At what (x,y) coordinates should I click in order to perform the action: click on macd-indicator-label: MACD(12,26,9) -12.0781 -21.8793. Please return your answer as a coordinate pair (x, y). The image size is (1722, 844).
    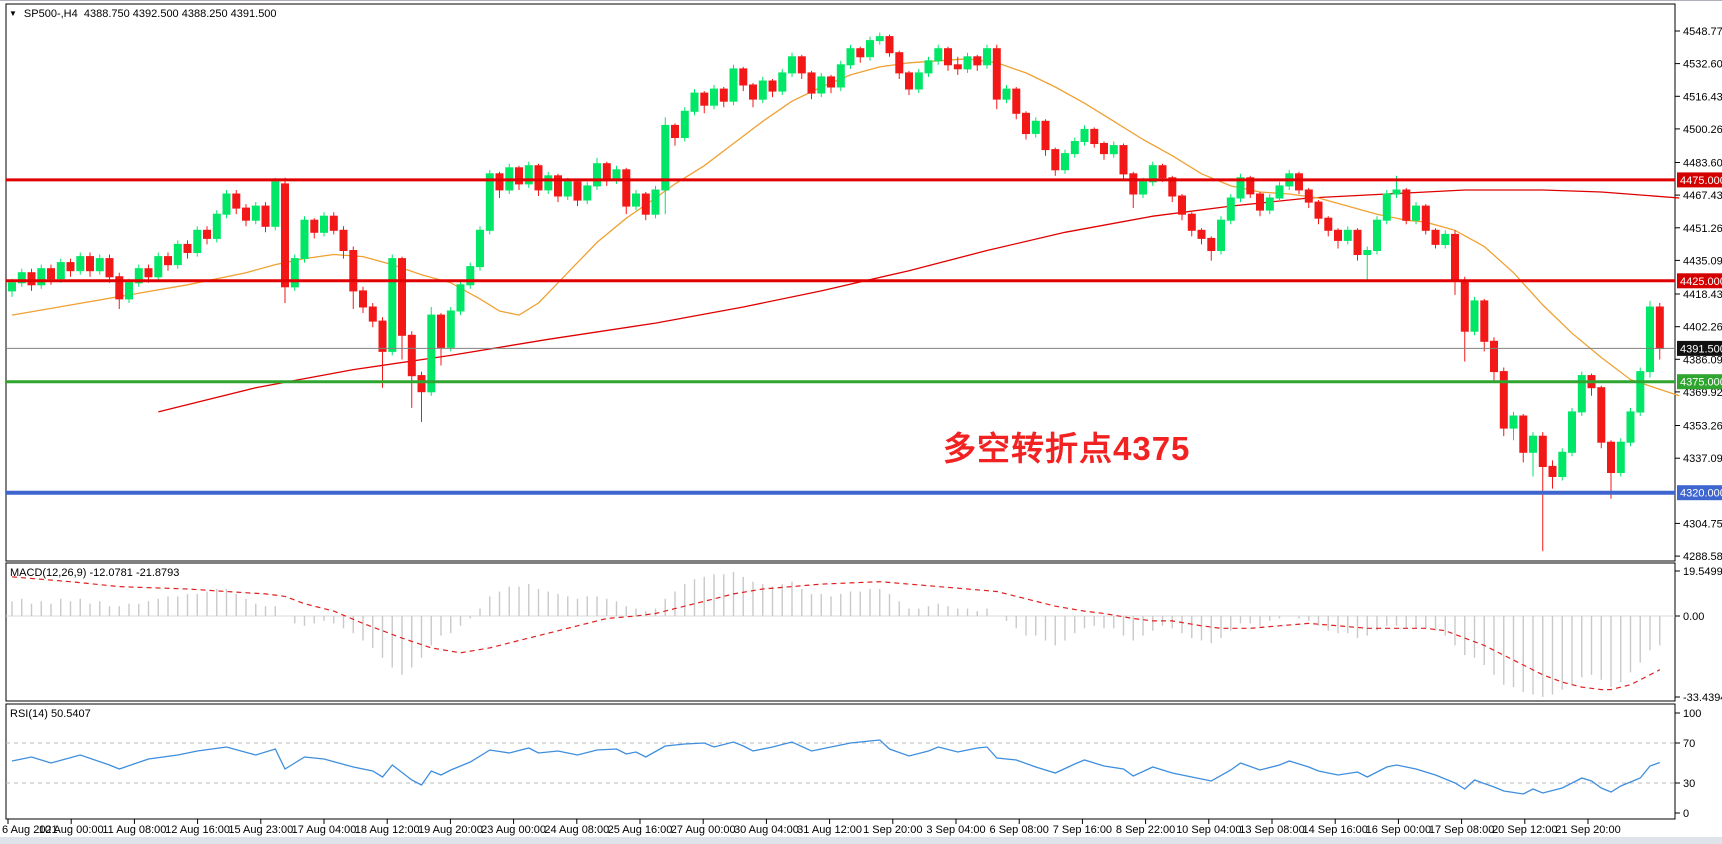
    Looking at the image, I should click on (95, 573).